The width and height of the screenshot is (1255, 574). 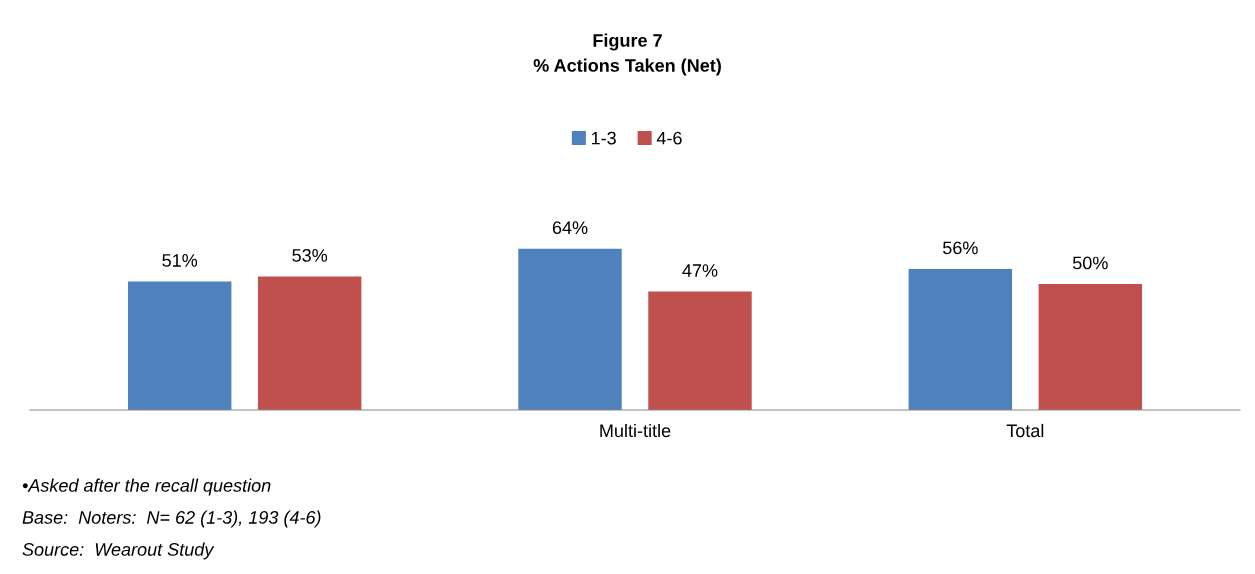 What do you see at coordinates (171, 519) in the screenshot?
I see `text: Base: Noters: N= 62 (1-3), 193 (4-6)` at bounding box center [171, 519].